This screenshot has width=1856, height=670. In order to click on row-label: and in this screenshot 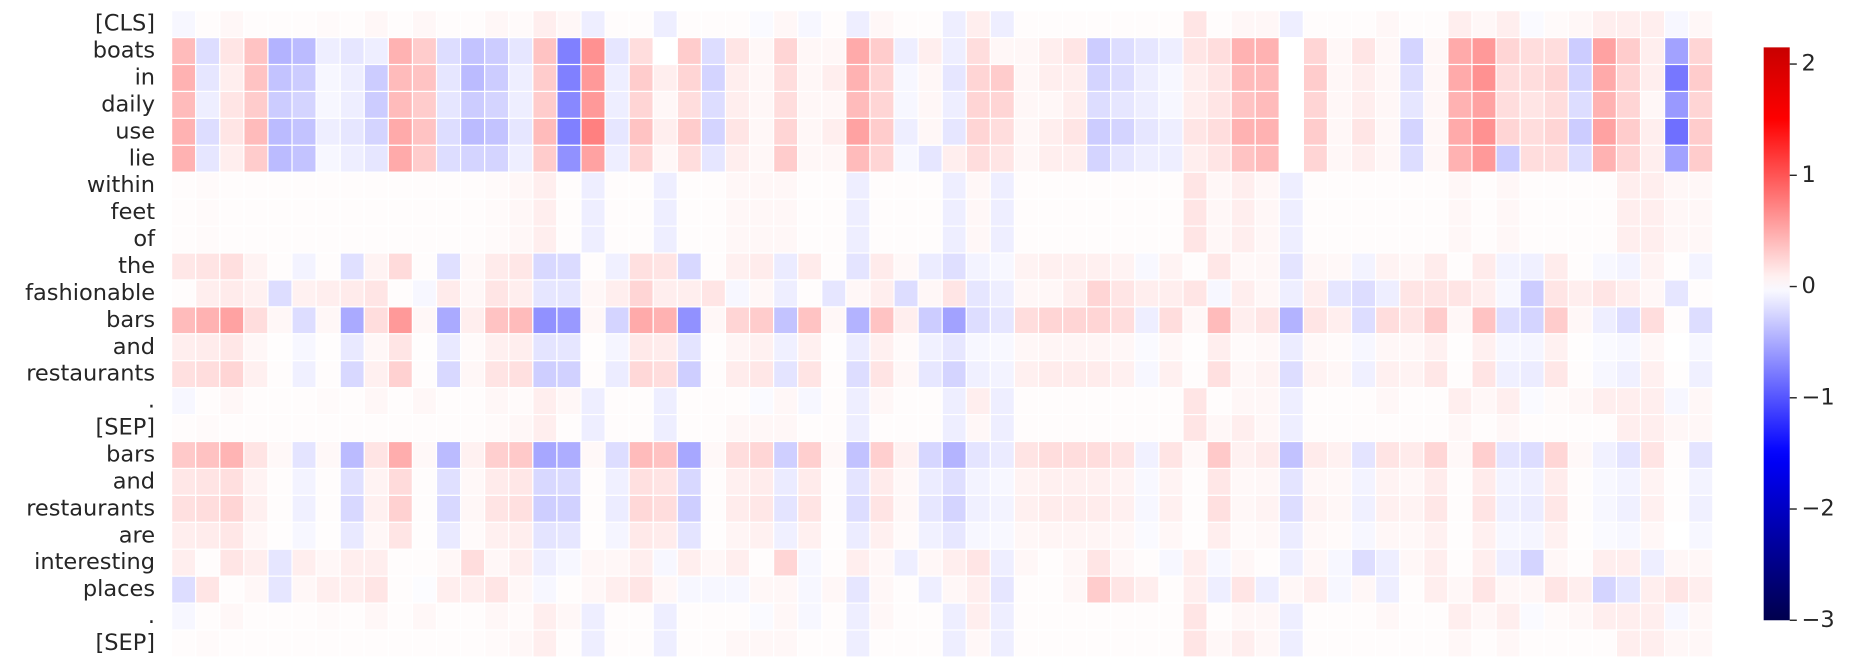, I will do `click(134, 347)`.